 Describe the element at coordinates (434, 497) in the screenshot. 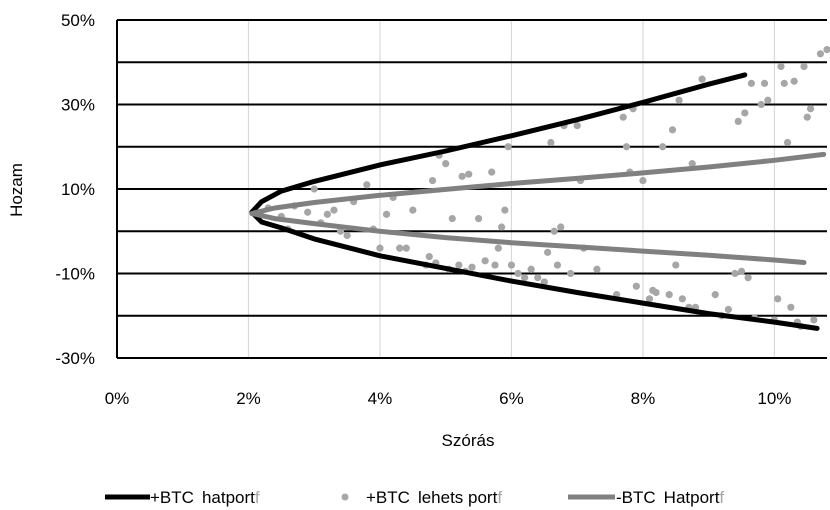

I see `legend-label-btc-lehets-portf: +BTC lehets portf` at that location.